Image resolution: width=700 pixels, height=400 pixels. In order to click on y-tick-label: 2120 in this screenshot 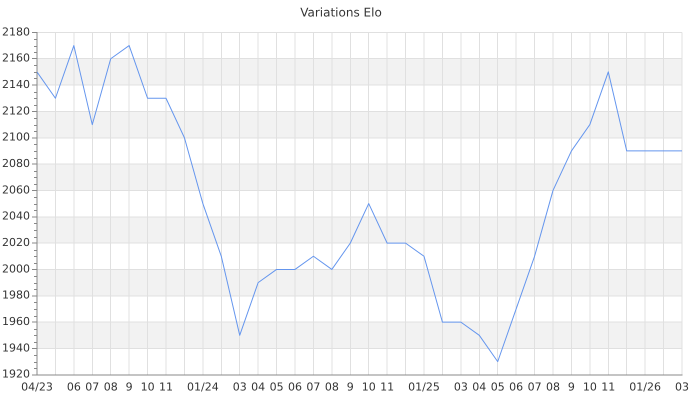, I will do `click(16, 111)`.